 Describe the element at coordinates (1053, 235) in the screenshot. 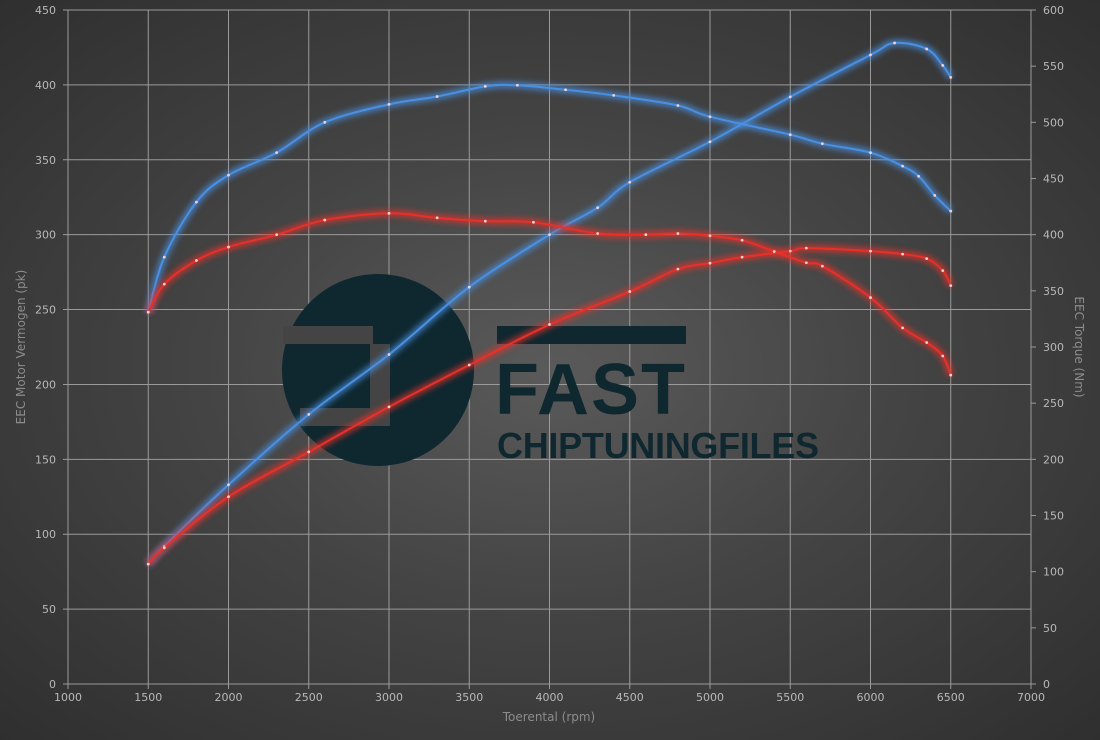

I see `y2-tick-label: 400` at that location.